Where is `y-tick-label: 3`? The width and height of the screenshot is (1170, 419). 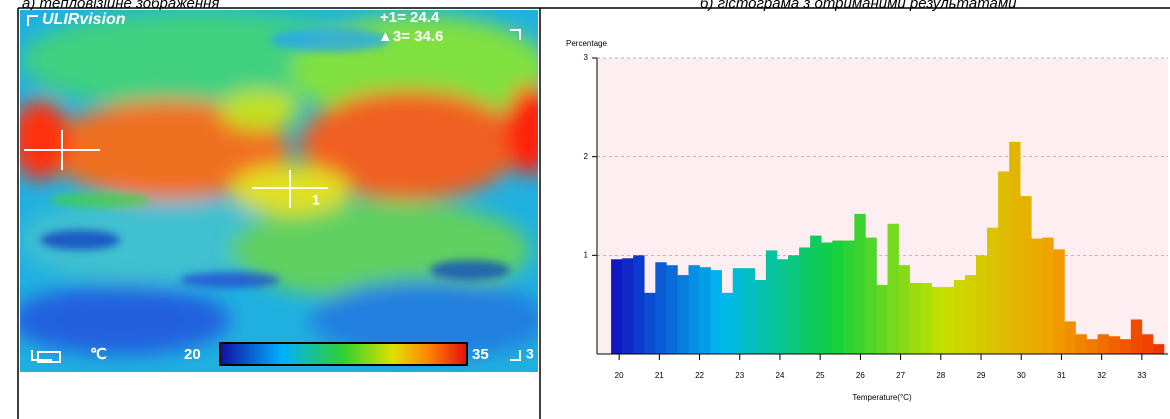 y-tick-label: 3 is located at coordinates (586, 57).